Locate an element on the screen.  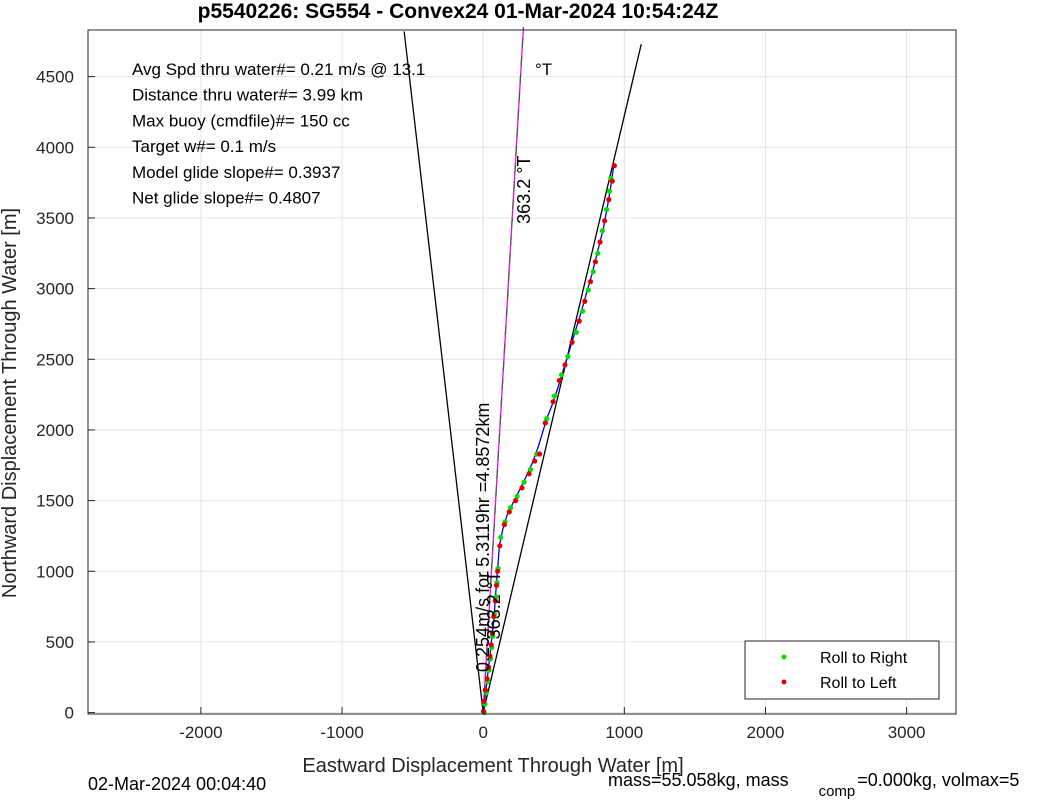
footer-mass-sub: comp is located at coordinates (837, 791).